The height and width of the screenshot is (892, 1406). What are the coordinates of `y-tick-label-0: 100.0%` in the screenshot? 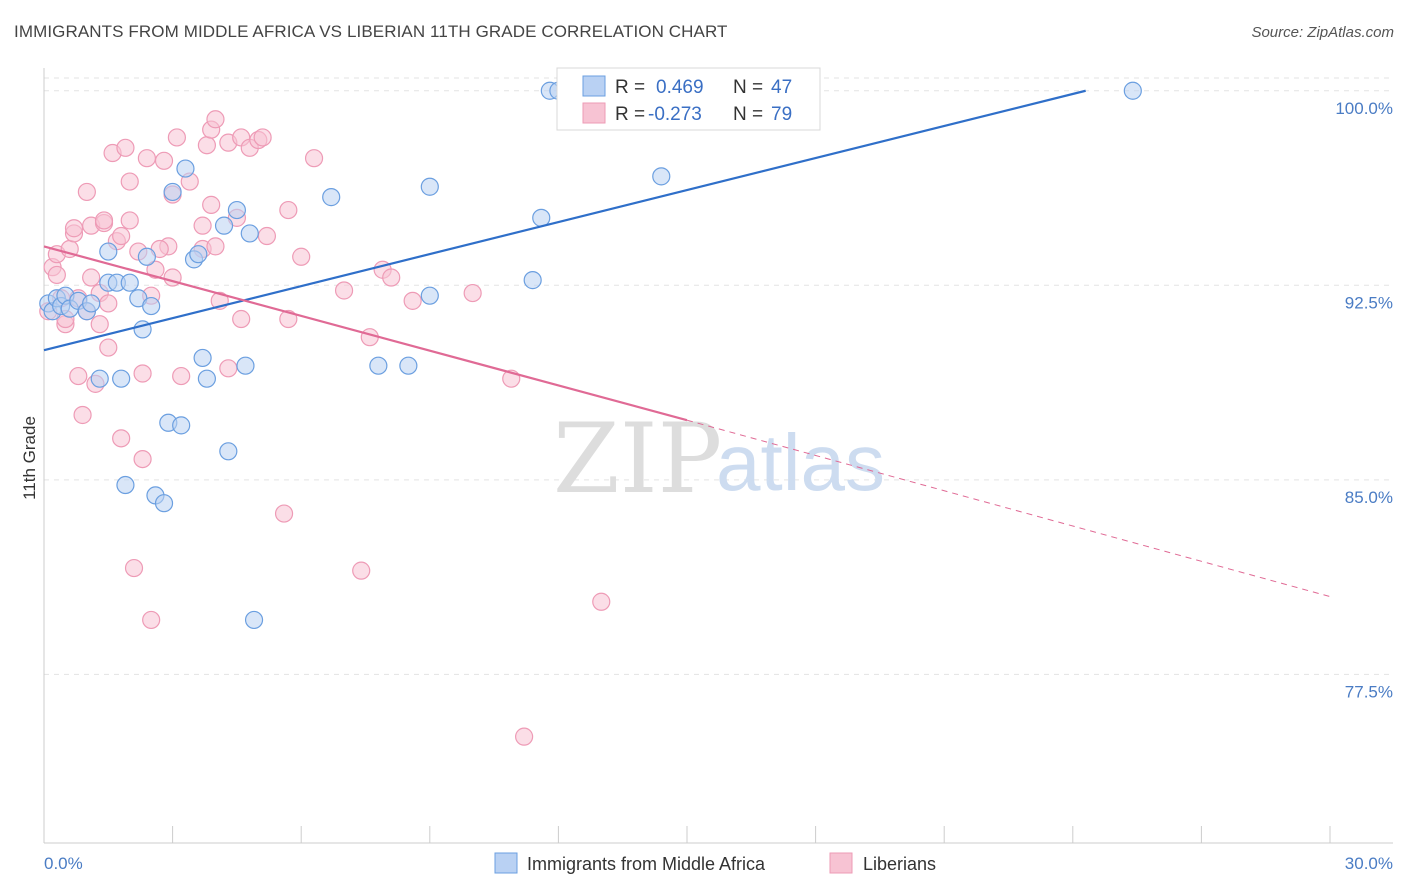 It's located at (1364, 108).